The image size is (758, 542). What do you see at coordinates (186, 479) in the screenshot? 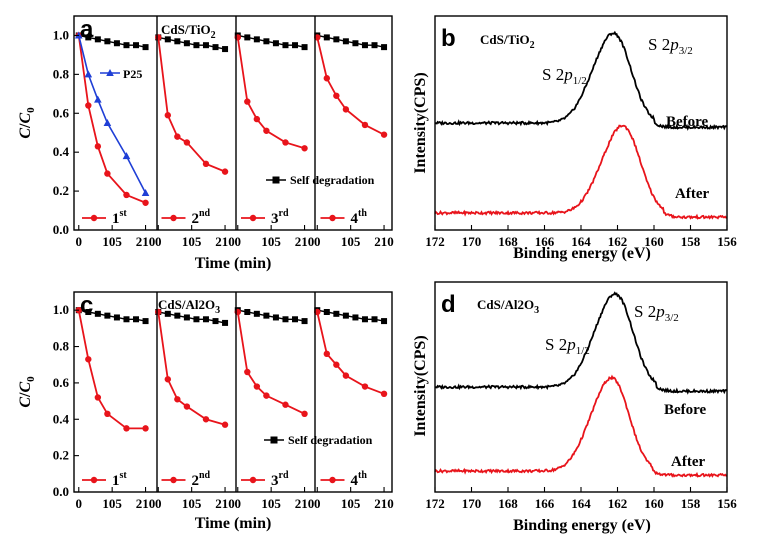
I see `panel-c-run-legend-2: 2nd` at bounding box center [186, 479].